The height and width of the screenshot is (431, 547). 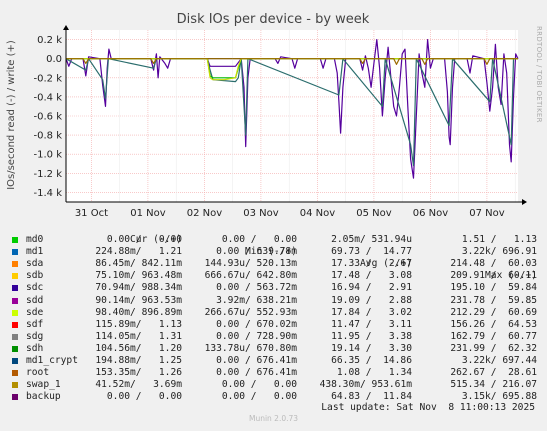 What do you see at coordinates (138, 385) in the screenshot?
I see `legend-cur: 41.52m/ 3.69m` at bounding box center [138, 385].